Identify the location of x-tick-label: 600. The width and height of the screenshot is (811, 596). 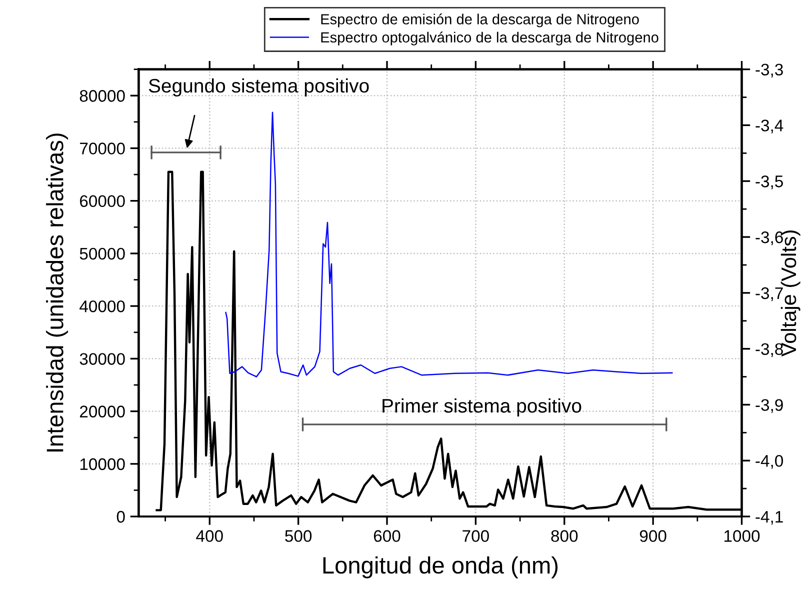
(387, 536).